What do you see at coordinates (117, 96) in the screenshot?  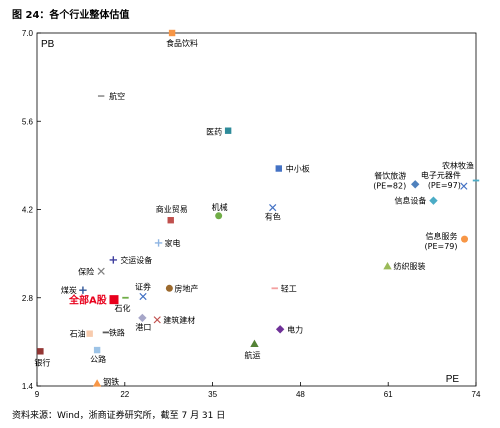 I see `point-label-1: 航空` at bounding box center [117, 96].